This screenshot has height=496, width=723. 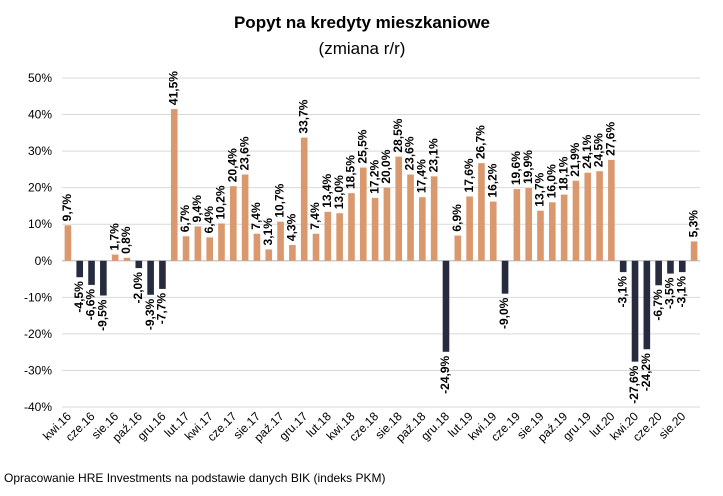 What do you see at coordinates (445, 374) in the screenshot?
I see `data-label: -24,9%` at bounding box center [445, 374].